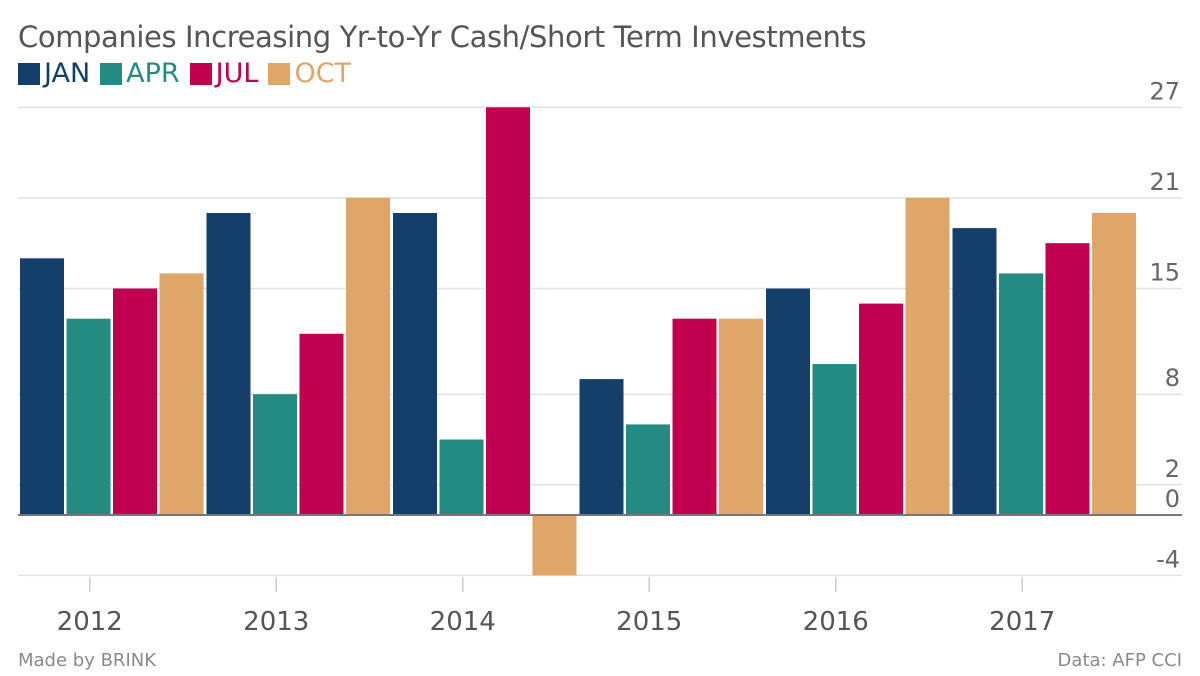  What do you see at coordinates (1119, 660) in the screenshot?
I see `footer-source: Data: AFP CCI` at bounding box center [1119, 660].